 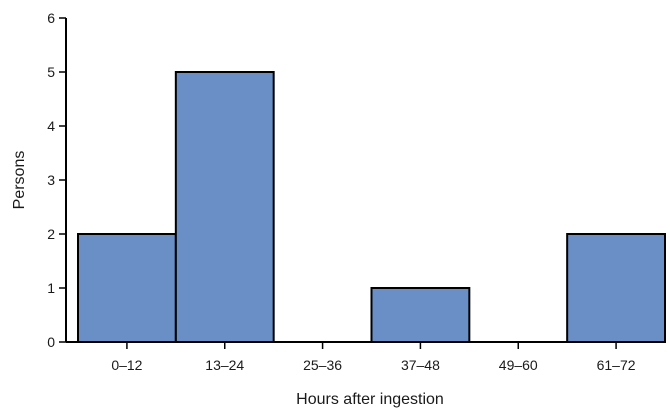 I want to click on x-tick-label: 0–12, so click(x=126, y=365).